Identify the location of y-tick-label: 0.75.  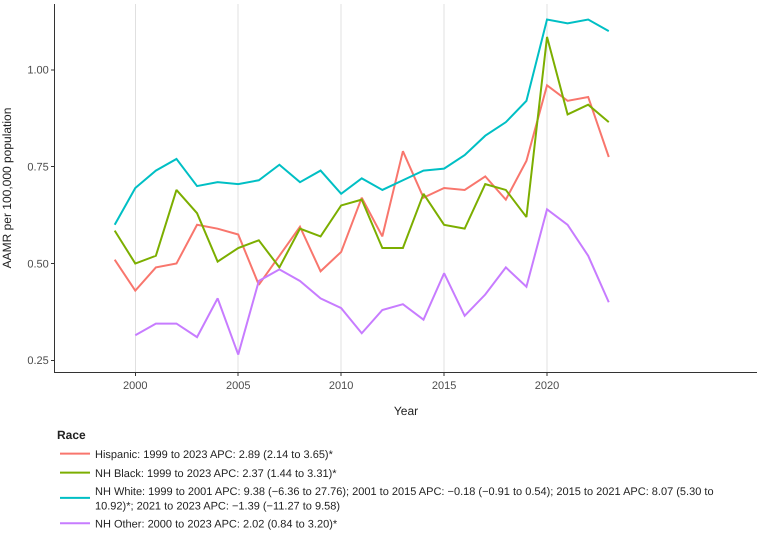
(38, 168).